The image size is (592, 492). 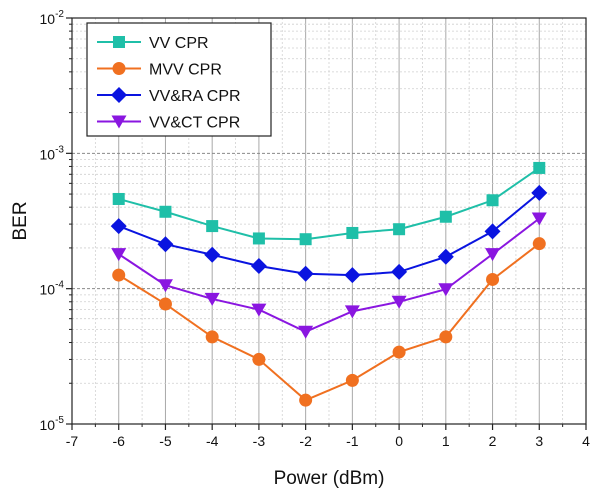 What do you see at coordinates (399, 441) in the screenshot?
I see `x-tick-label: 0` at bounding box center [399, 441].